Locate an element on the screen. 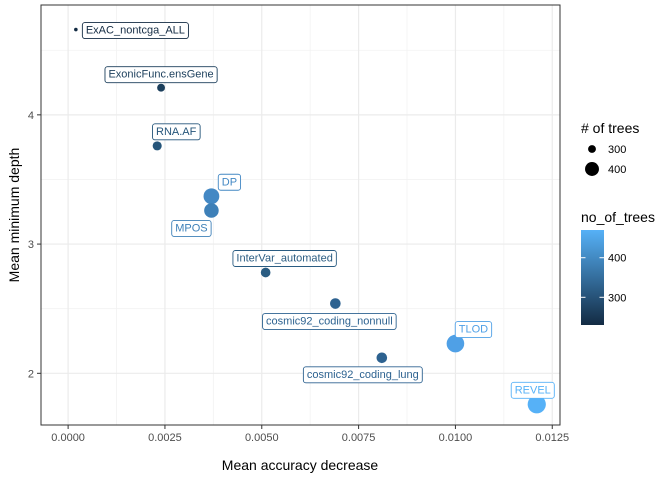 The height and width of the screenshot is (480, 672). y-axis-title: Mean minimum depth is located at coordinates (14, 215).